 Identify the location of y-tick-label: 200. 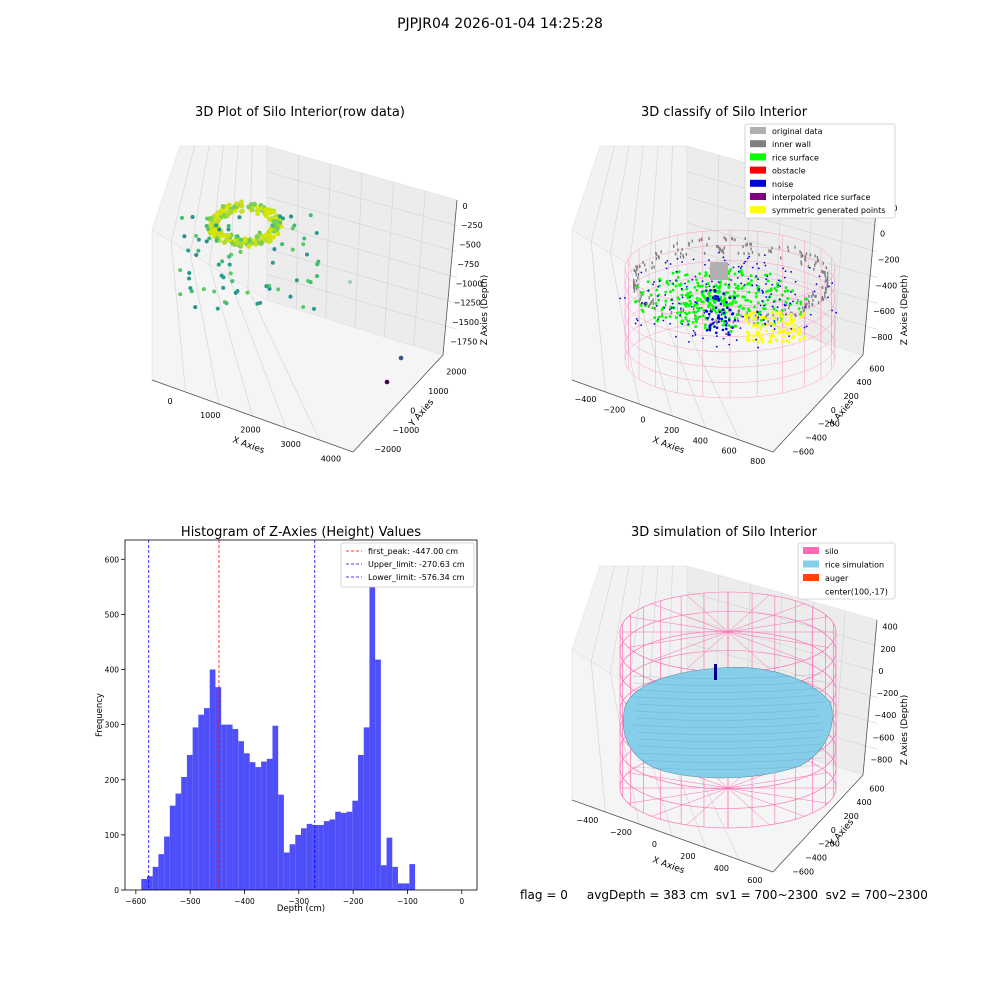
(112, 780).